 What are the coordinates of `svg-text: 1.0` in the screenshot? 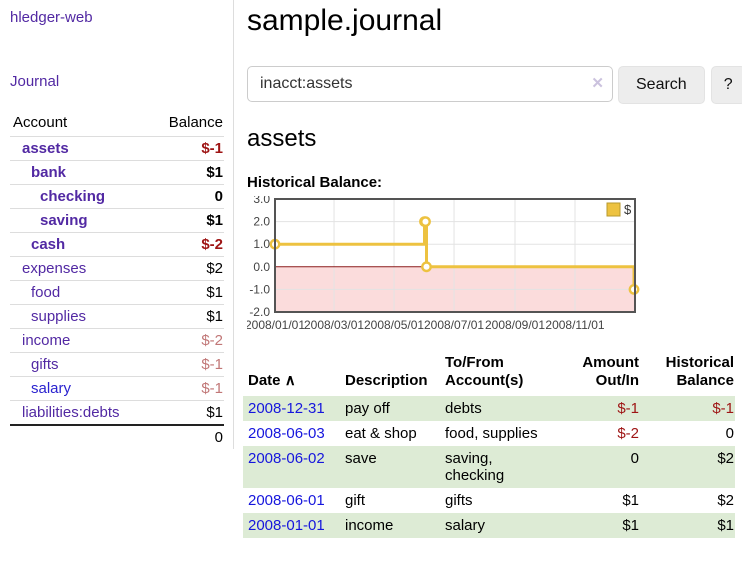 It's located at (261, 244).